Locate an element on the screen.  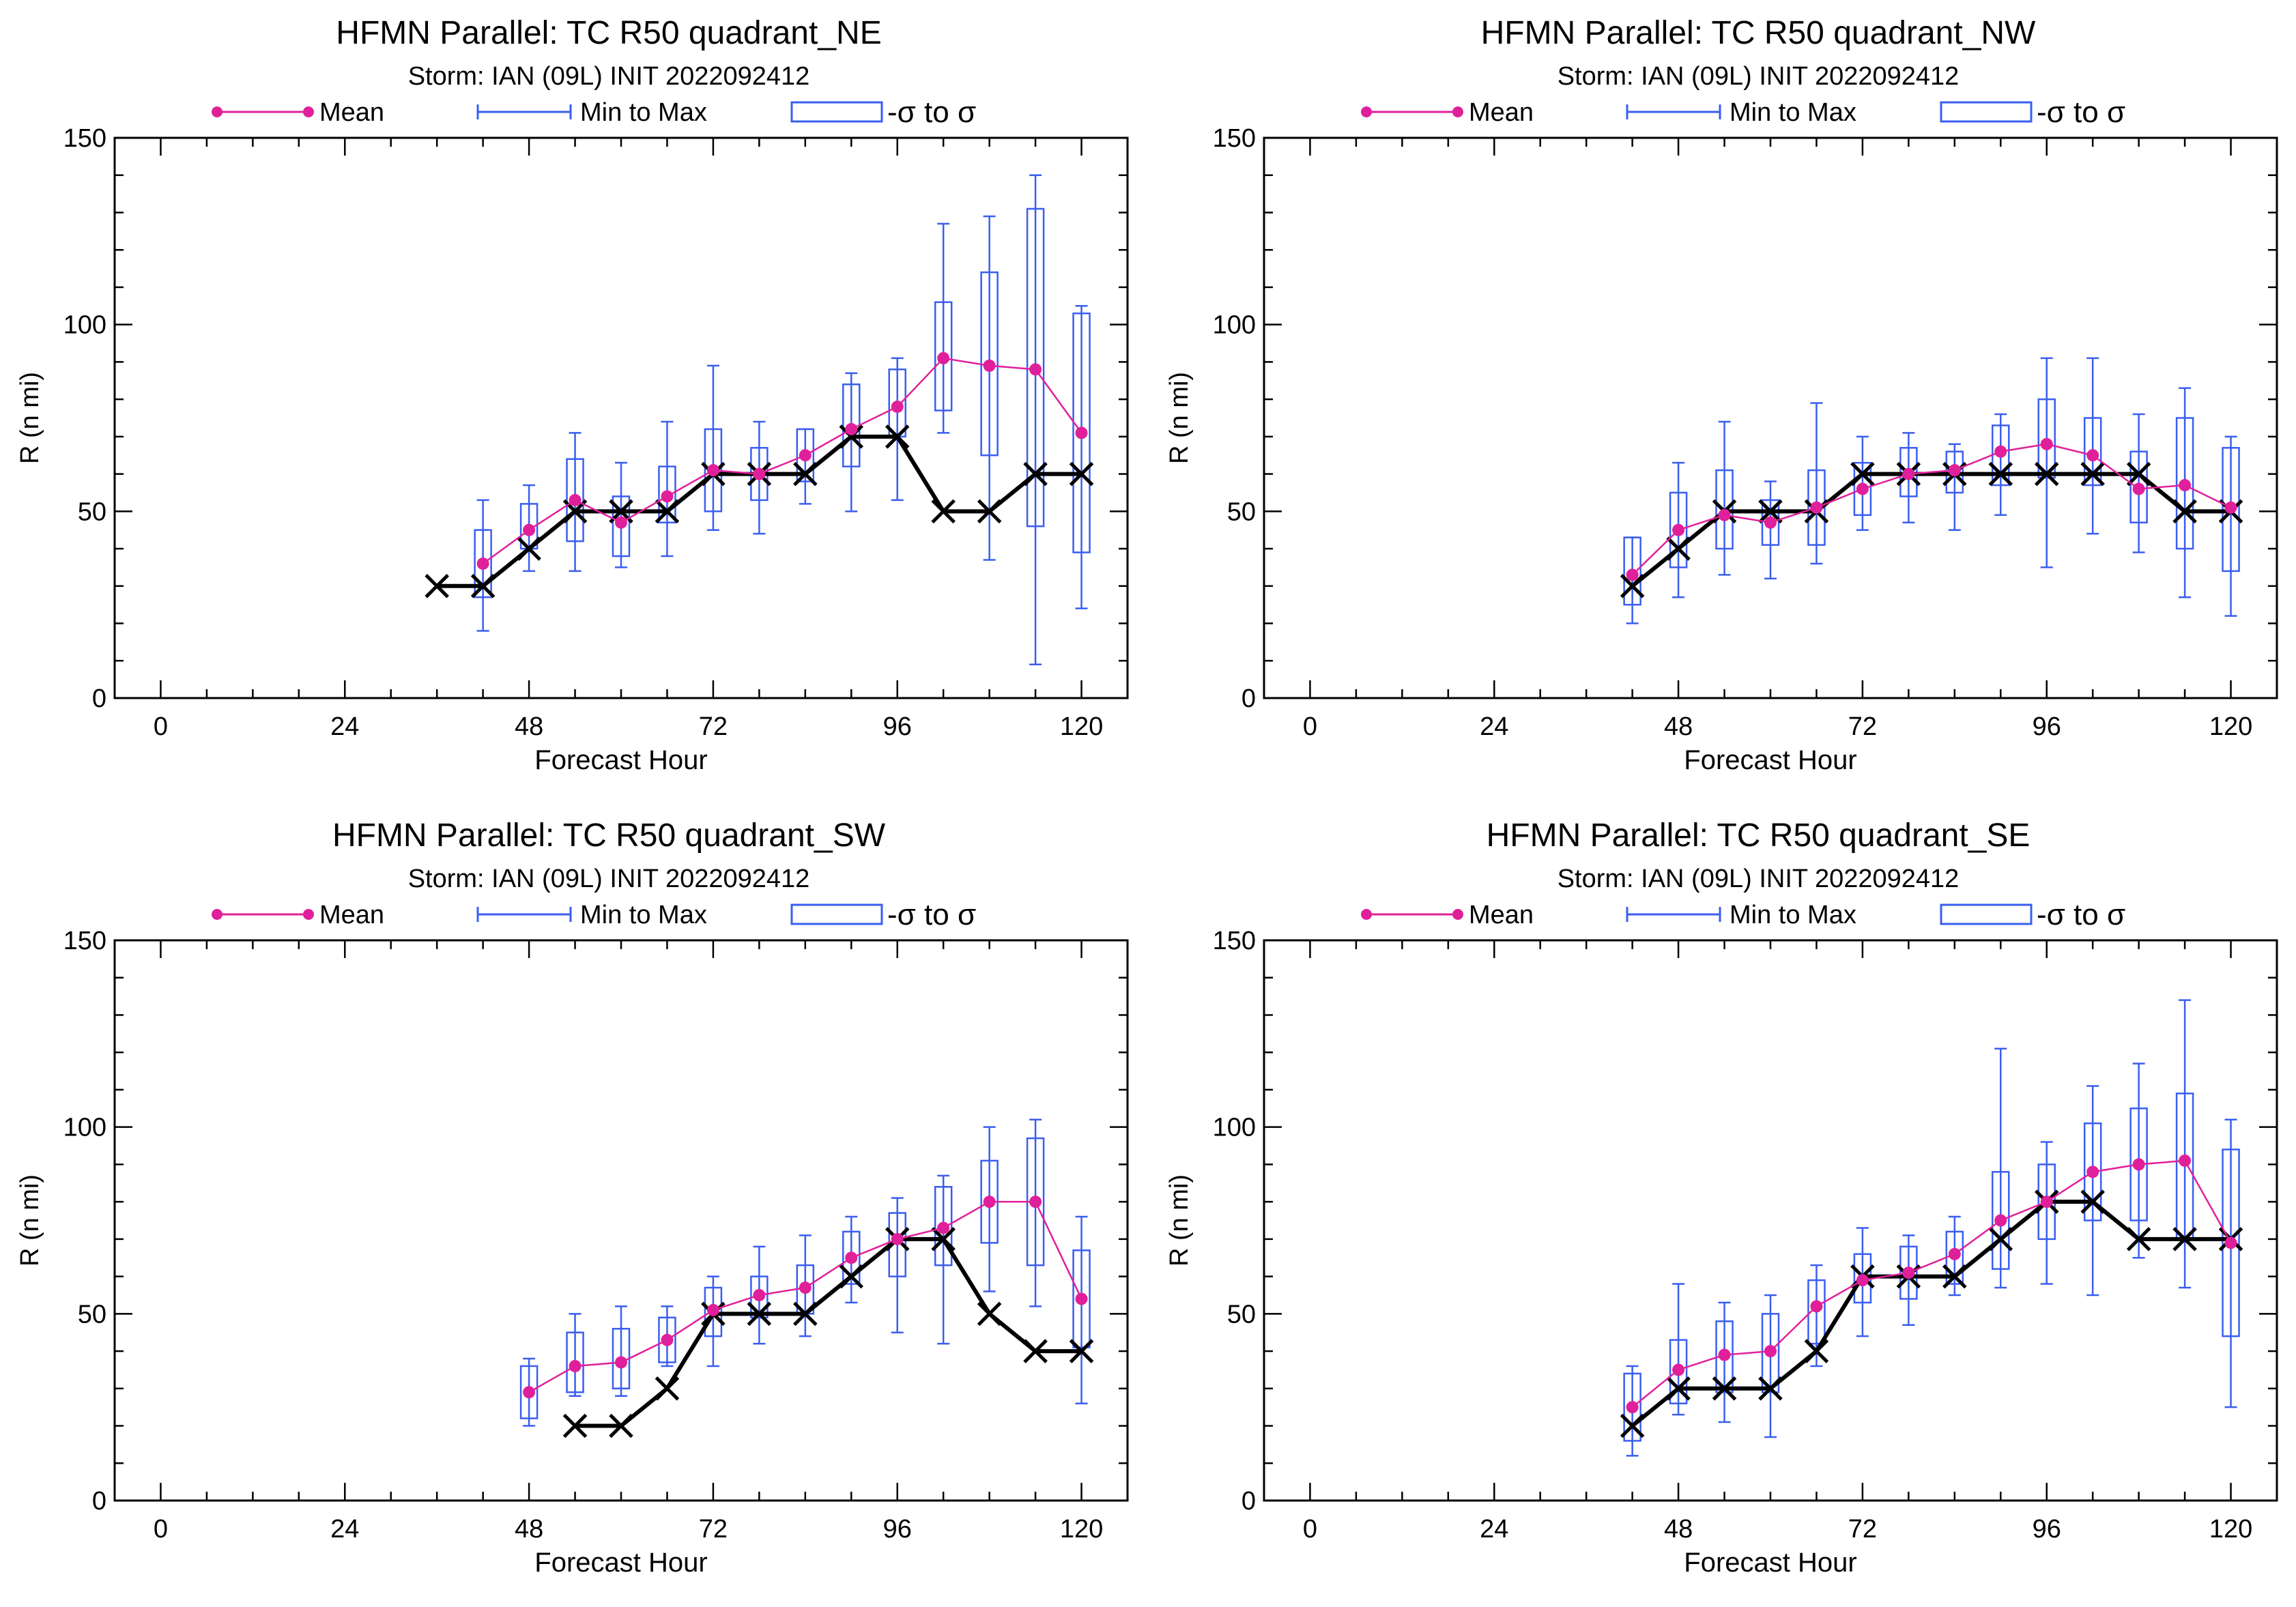
legend-mean-label: Mean is located at coordinates (1502, 112).